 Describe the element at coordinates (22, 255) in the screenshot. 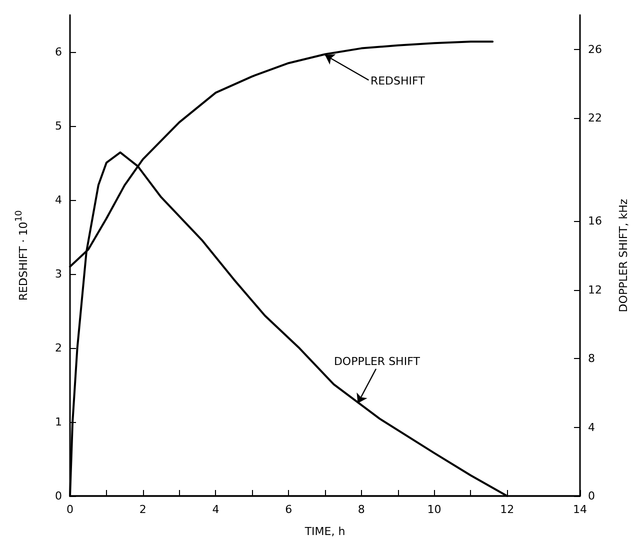

I see `y-axis-title: REDSHIFT · 1010` at that location.